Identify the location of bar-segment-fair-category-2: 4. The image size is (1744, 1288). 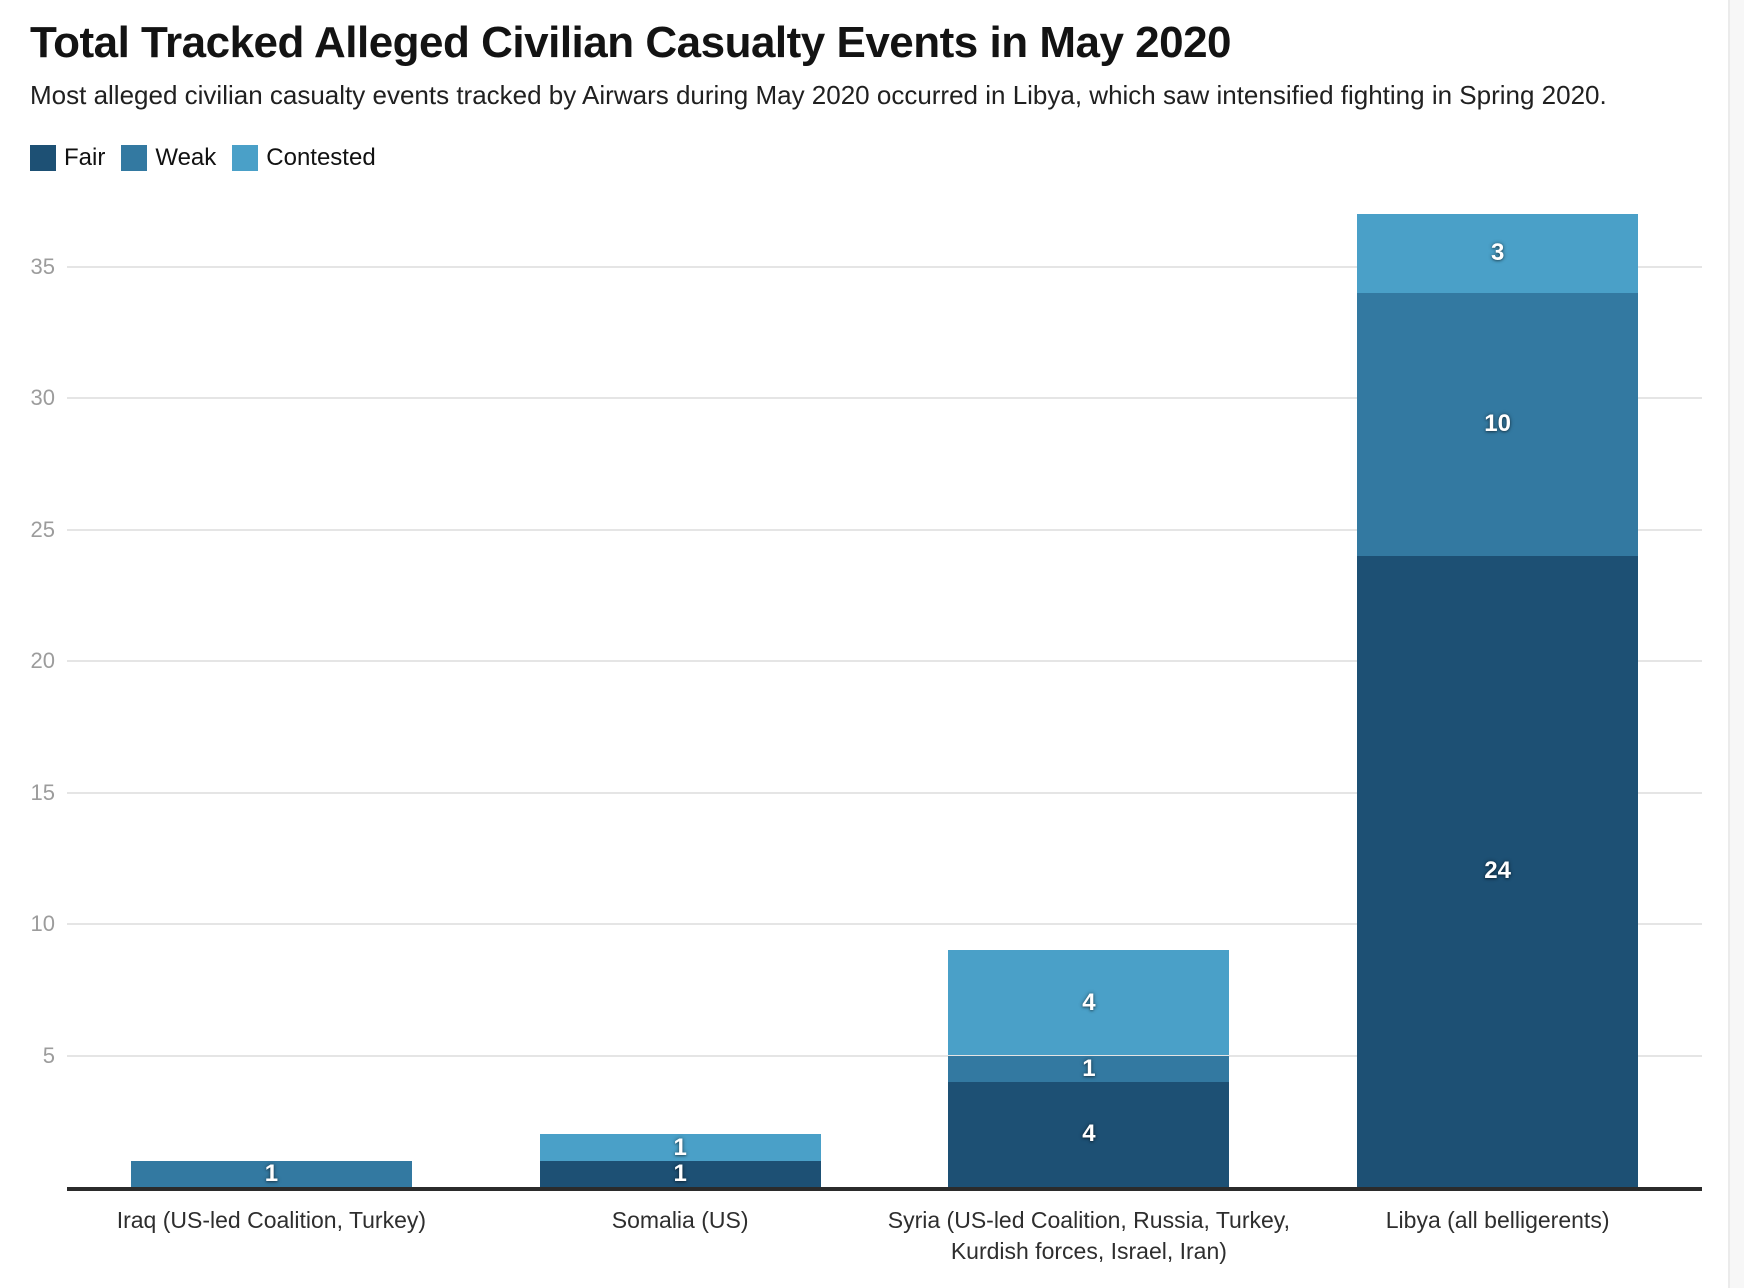
(1089, 1134).